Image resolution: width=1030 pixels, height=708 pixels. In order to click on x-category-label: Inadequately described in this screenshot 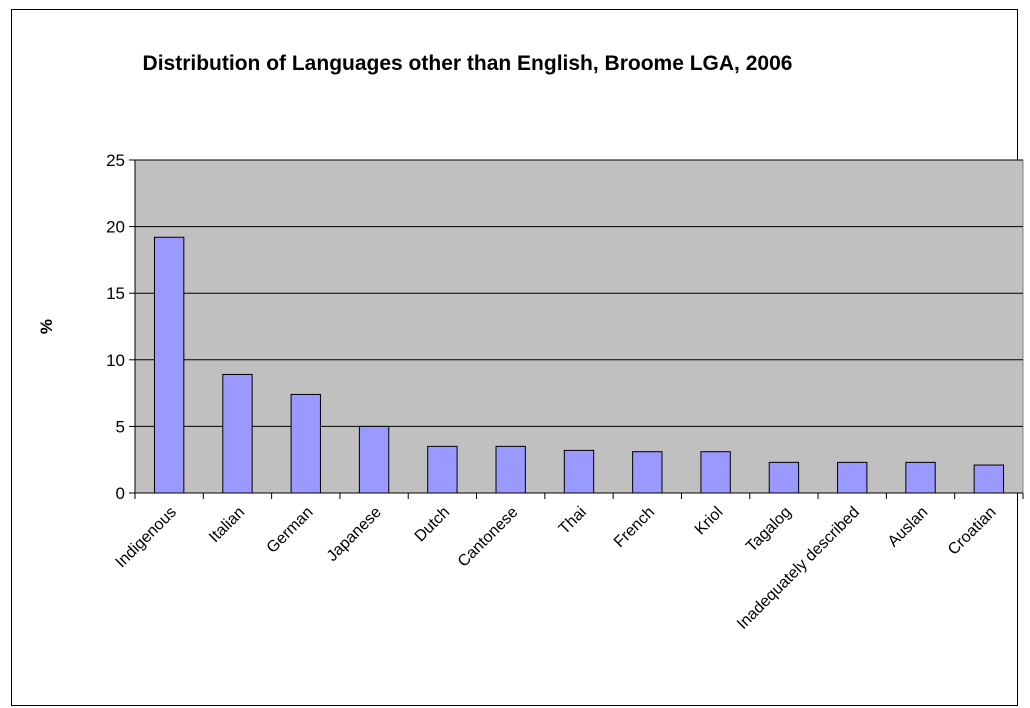, I will do `click(798, 568)`.